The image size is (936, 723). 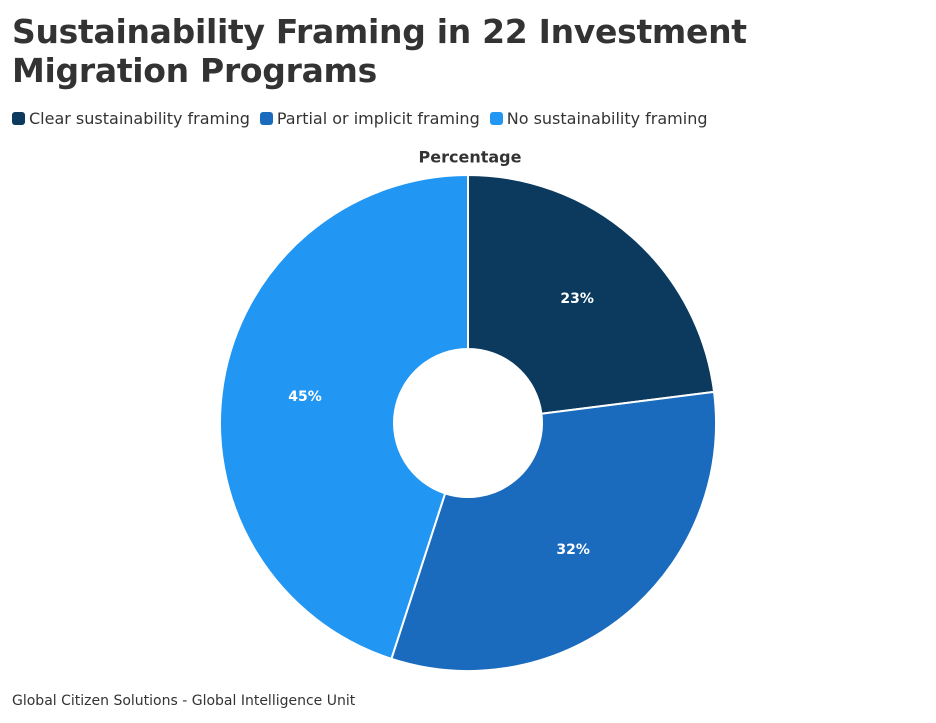 I want to click on legend-item: No sustainability framing, so click(x=598, y=118).